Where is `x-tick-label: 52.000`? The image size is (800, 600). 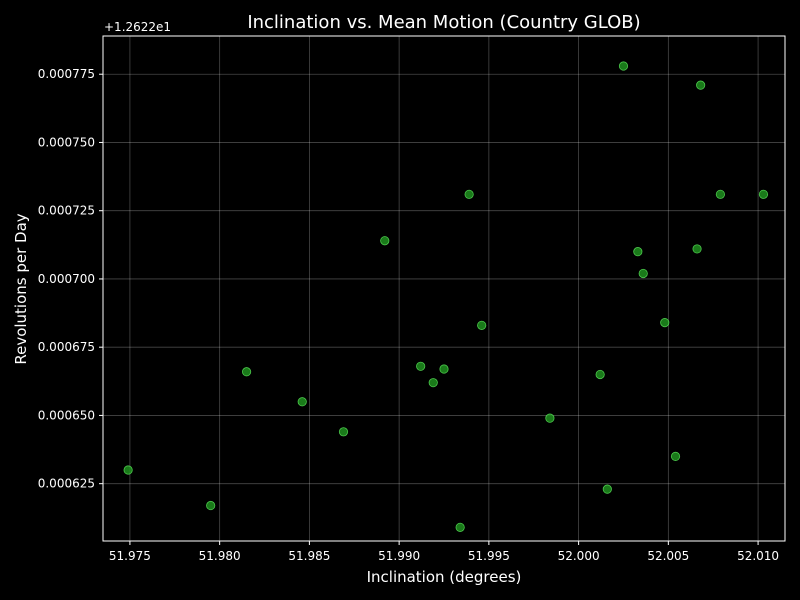 x-tick-label: 52.000 is located at coordinates (579, 556).